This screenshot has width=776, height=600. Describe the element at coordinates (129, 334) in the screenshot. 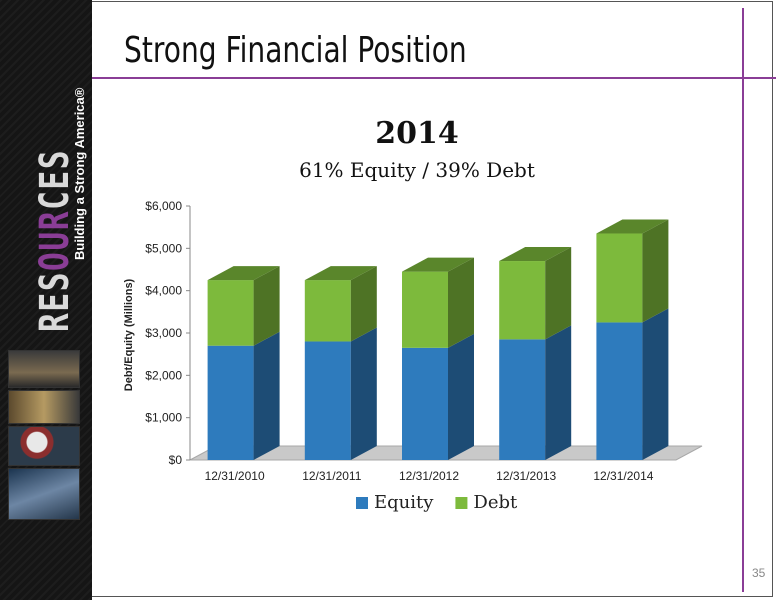

I see `y-axis-label: Debt/Equity (Millions)` at that location.